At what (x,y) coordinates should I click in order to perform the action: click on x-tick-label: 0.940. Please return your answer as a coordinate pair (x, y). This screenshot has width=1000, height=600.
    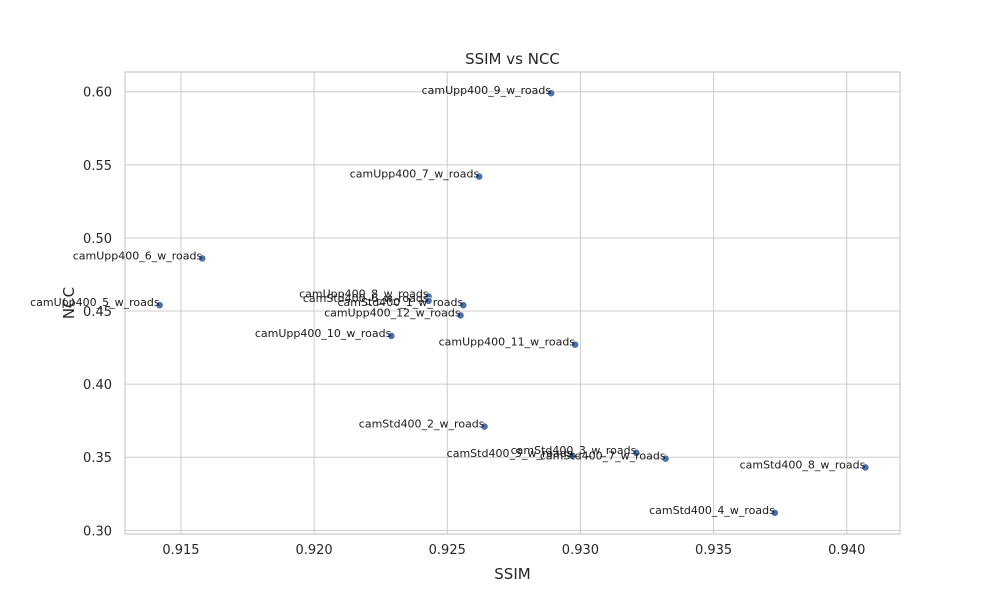
    Looking at the image, I should click on (846, 550).